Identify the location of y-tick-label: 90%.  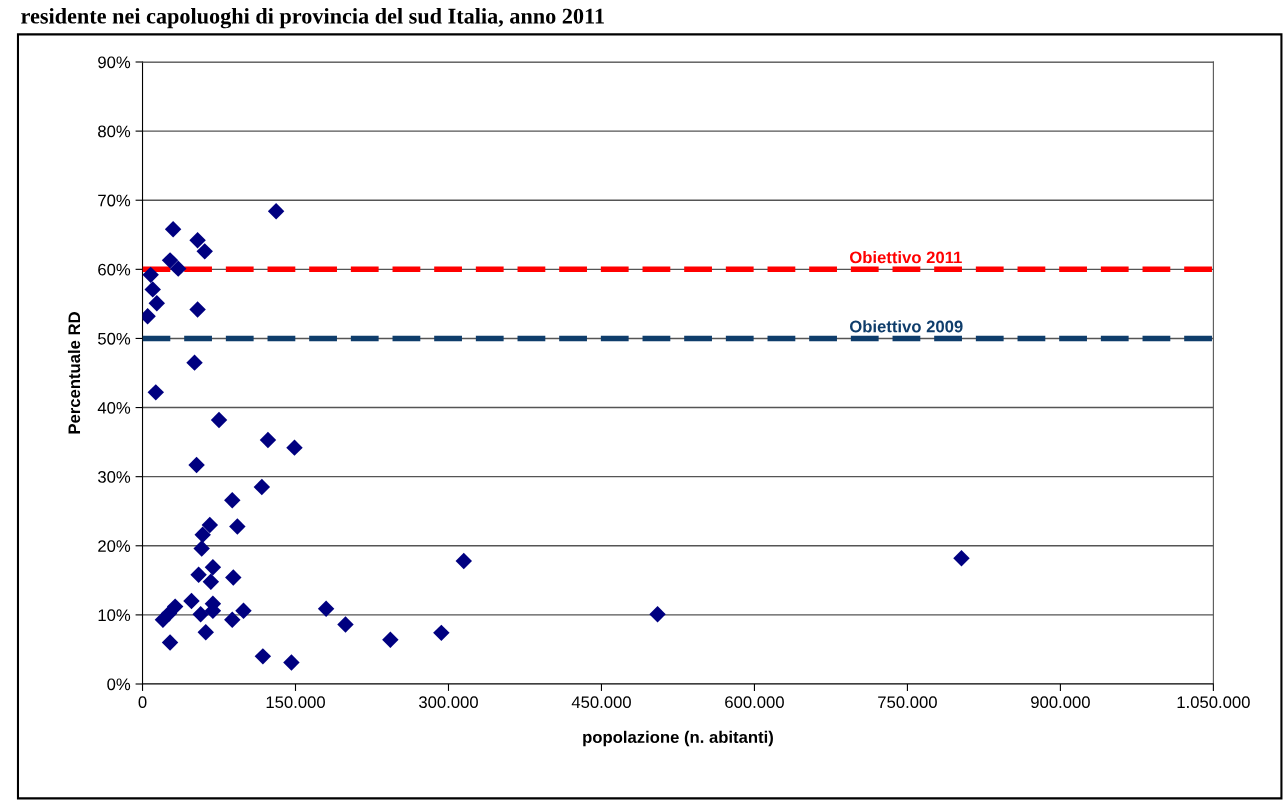
(114, 62).